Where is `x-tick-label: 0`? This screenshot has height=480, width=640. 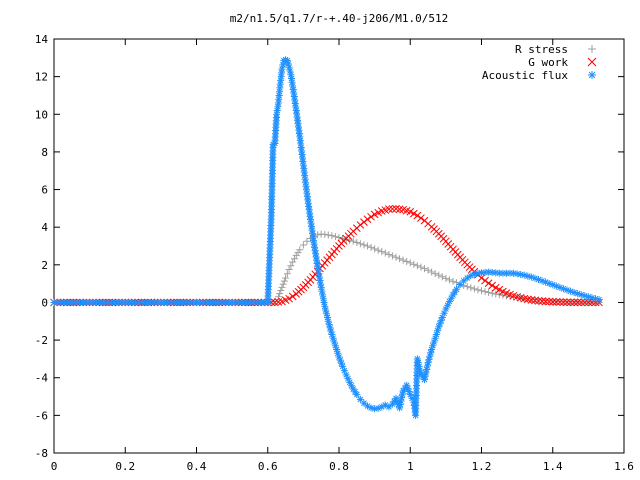 x-tick-label: 0 is located at coordinates (54, 466).